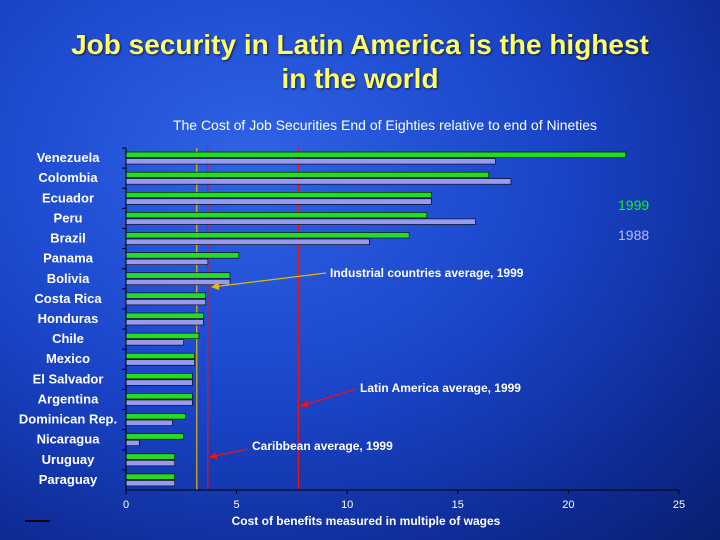 The height and width of the screenshot is (540, 720). What do you see at coordinates (322, 446) in the screenshot?
I see `annotation-label-3: Caribbean average, 1999` at bounding box center [322, 446].